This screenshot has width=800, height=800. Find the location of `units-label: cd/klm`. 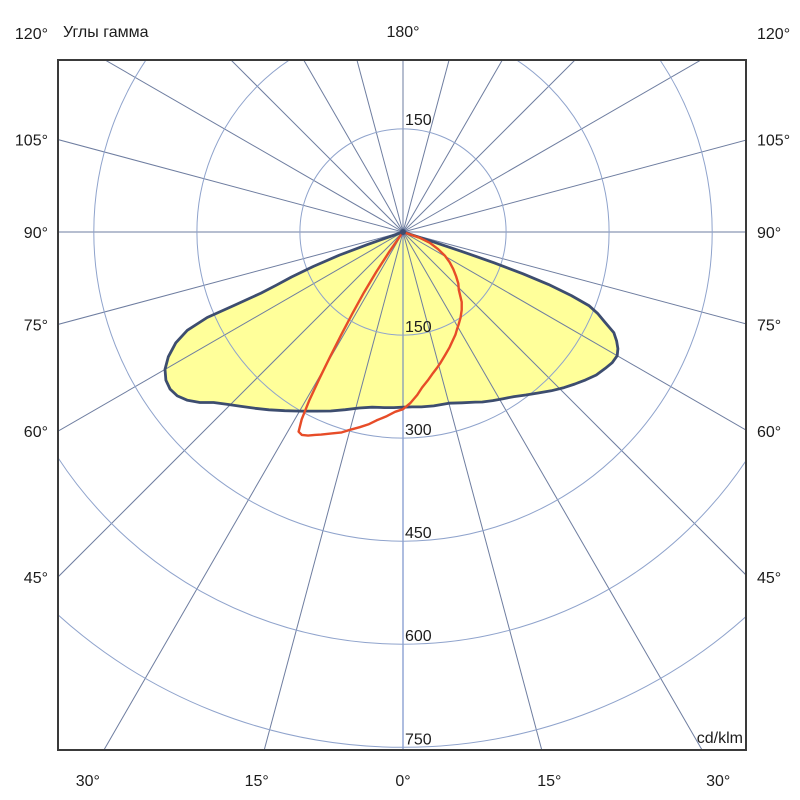

units-label: cd/klm is located at coordinates (720, 738).